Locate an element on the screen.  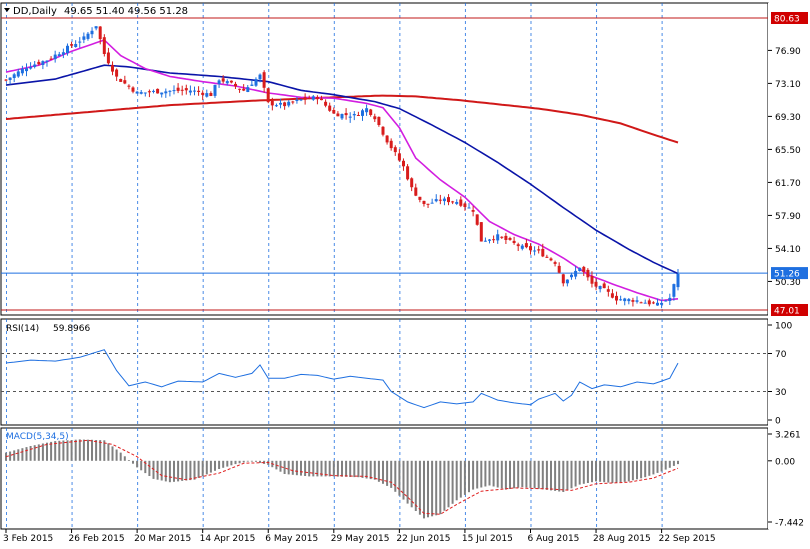
rsi-level-lines is located at coordinates (384, 372).